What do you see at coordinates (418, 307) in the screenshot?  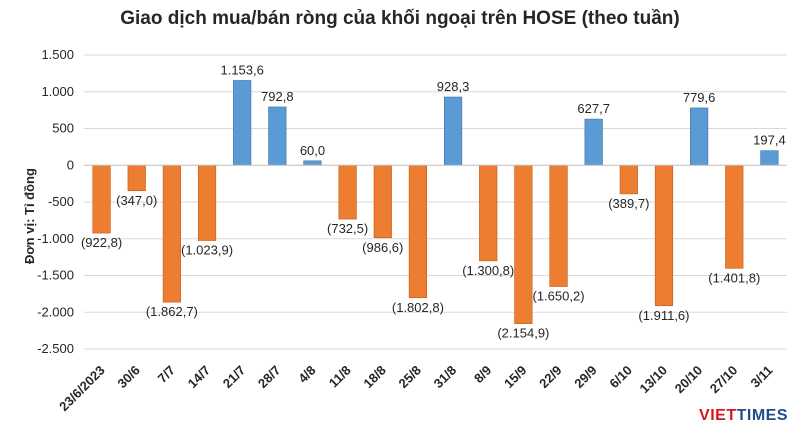 I see `data-label: (1.802,8)` at bounding box center [418, 307].